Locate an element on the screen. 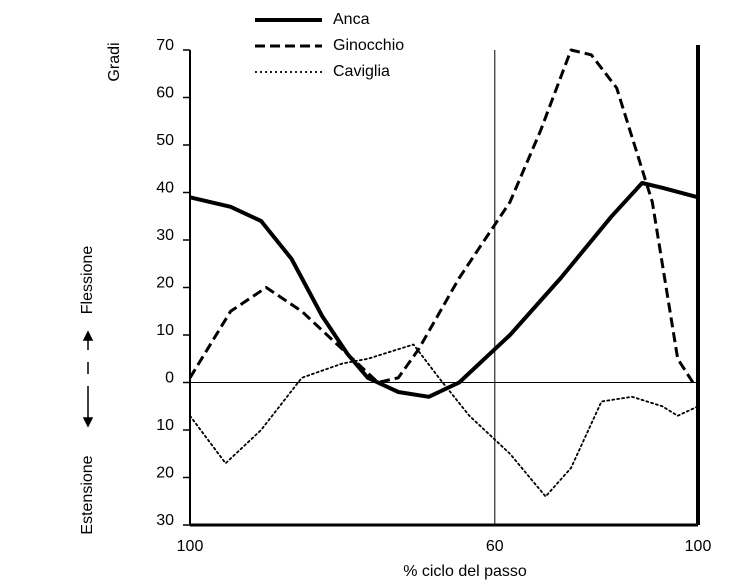 This screenshot has height=584, width=749. y-tick-label: 60 is located at coordinates (165, 93).